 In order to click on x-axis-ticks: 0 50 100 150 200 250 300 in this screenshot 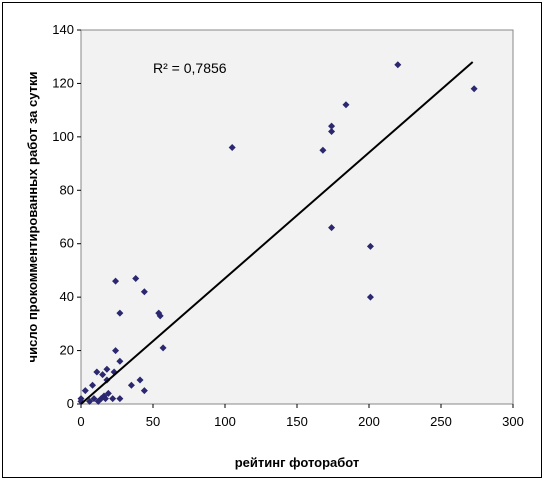, I will do `click(300, 416)`.